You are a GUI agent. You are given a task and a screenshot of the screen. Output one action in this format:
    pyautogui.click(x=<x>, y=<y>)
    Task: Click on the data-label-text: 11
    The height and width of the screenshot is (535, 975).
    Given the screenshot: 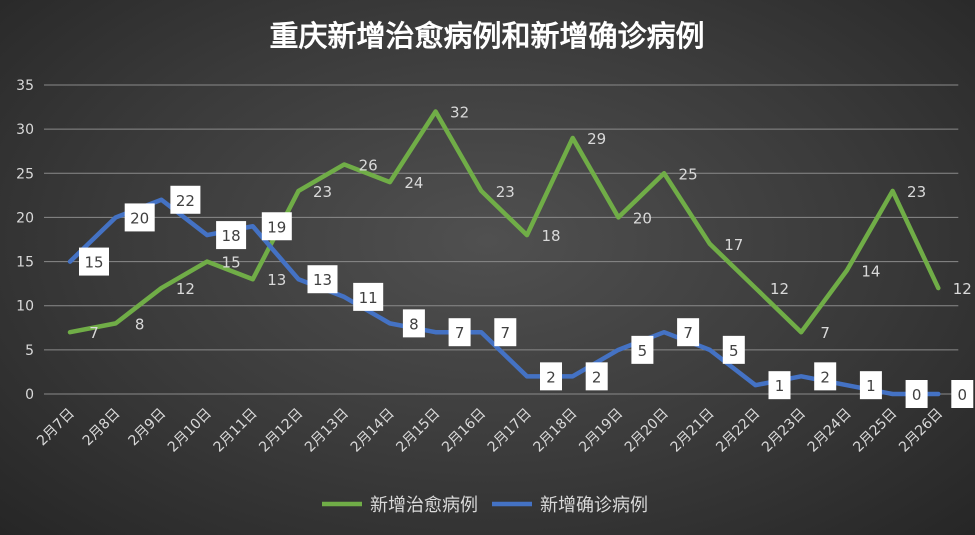 What is the action you would take?
    pyautogui.click(x=368, y=298)
    